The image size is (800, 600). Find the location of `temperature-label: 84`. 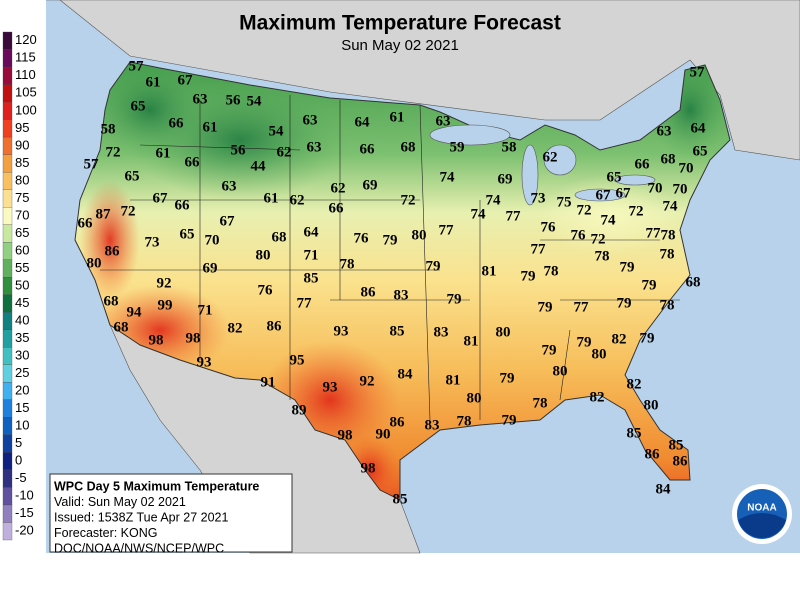

temperature-label: 84 is located at coordinates (664, 489).